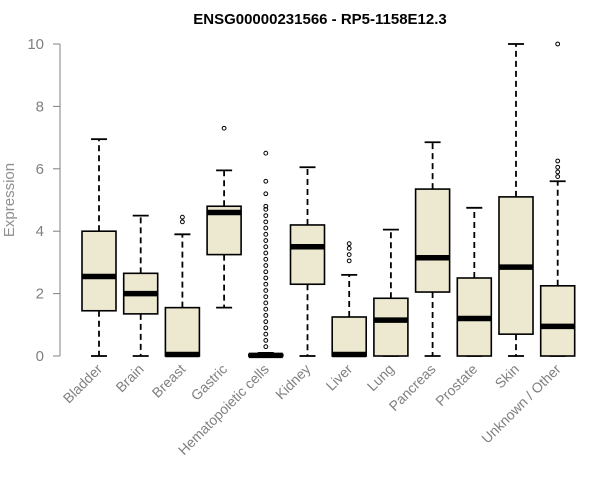  I want to click on x-label-10: Skin, so click(507, 376).